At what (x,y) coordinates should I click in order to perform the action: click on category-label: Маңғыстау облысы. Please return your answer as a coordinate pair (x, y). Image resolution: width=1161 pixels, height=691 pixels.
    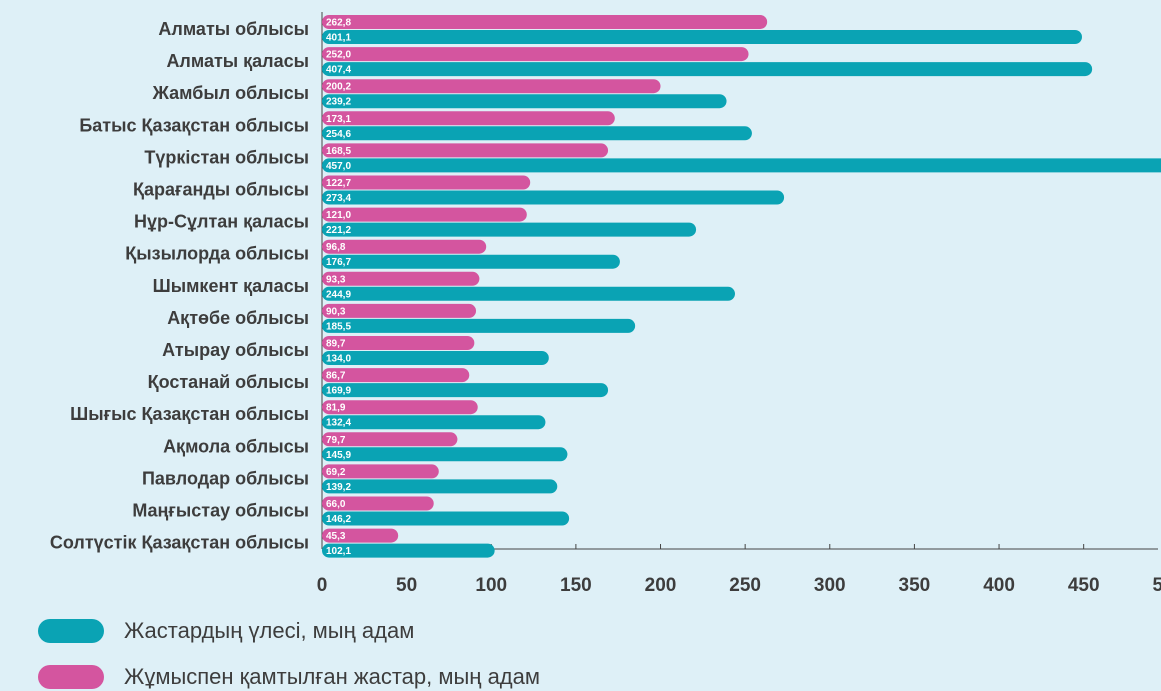
    Looking at the image, I should click on (220, 511).